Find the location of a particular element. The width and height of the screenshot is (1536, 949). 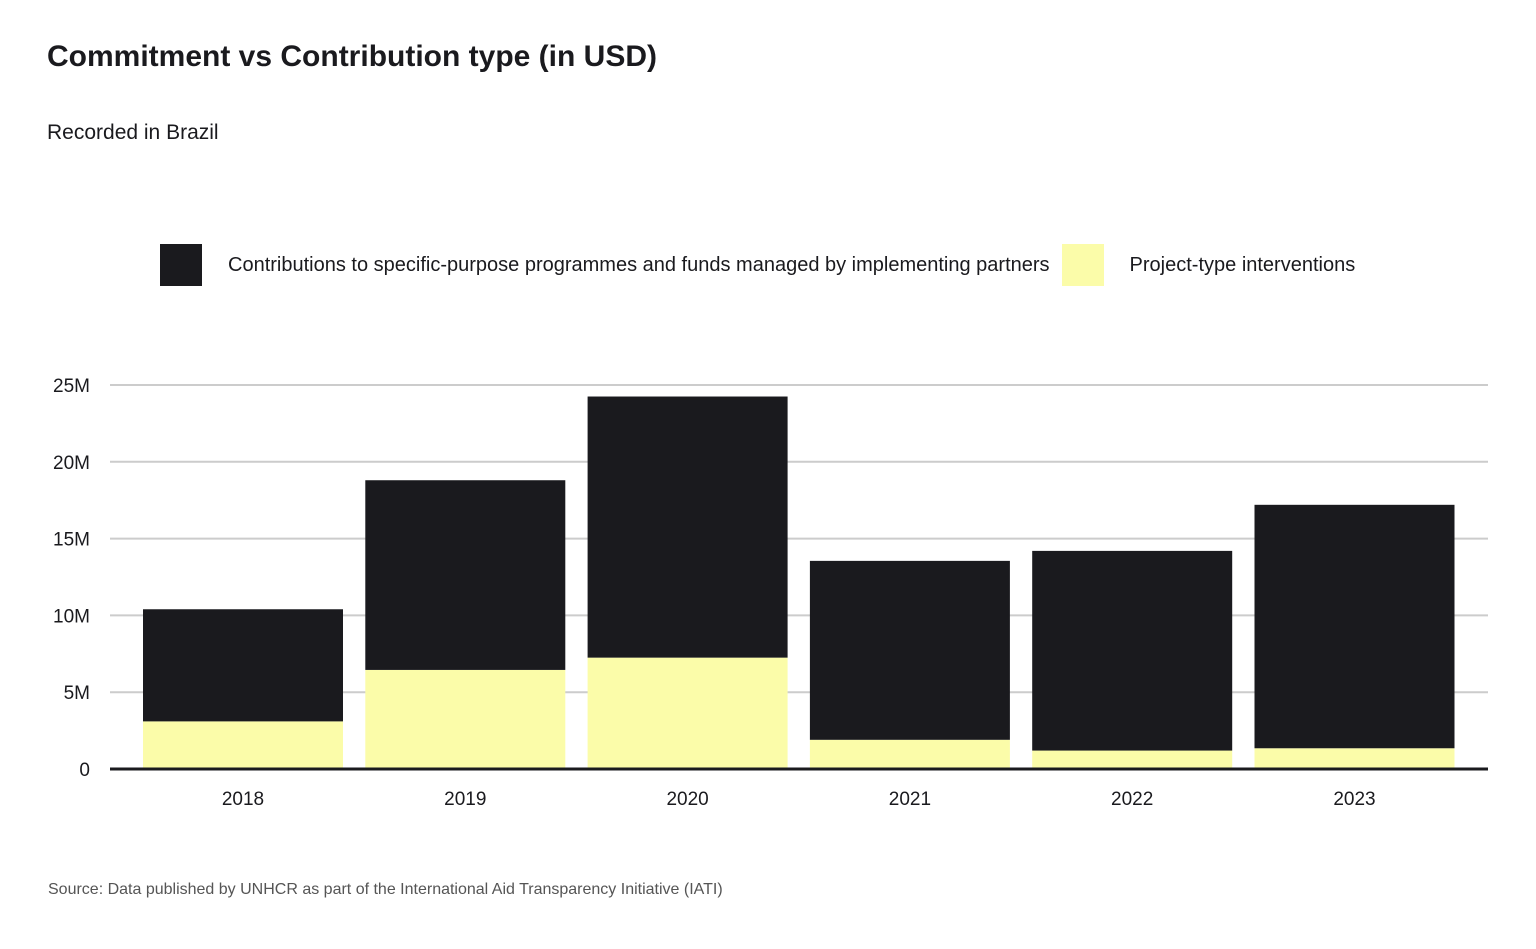

x-tick-label: 2022 is located at coordinates (1132, 799).